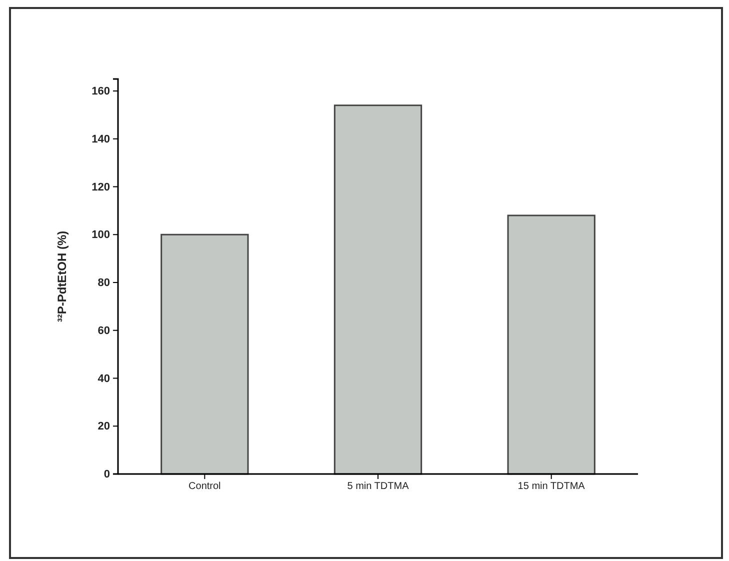  Describe the element at coordinates (101, 91) in the screenshot. I see `y-tick-label: 160` at that location.